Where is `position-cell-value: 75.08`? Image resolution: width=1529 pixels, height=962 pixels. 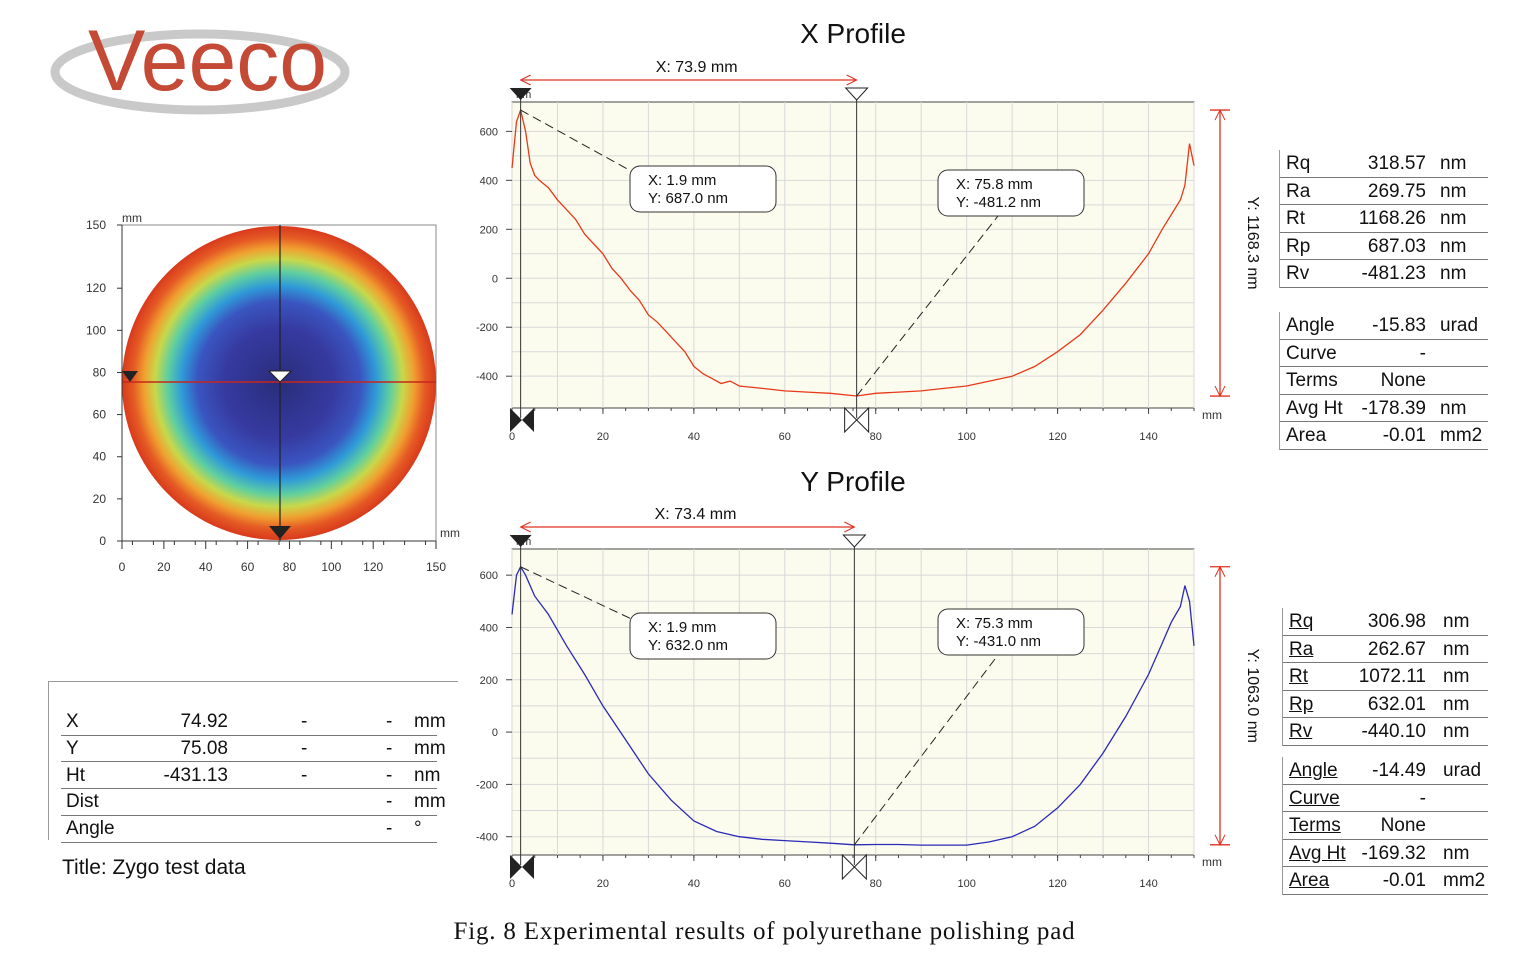 position-cell-value: 75.08 is located at coordinates (204, 748).